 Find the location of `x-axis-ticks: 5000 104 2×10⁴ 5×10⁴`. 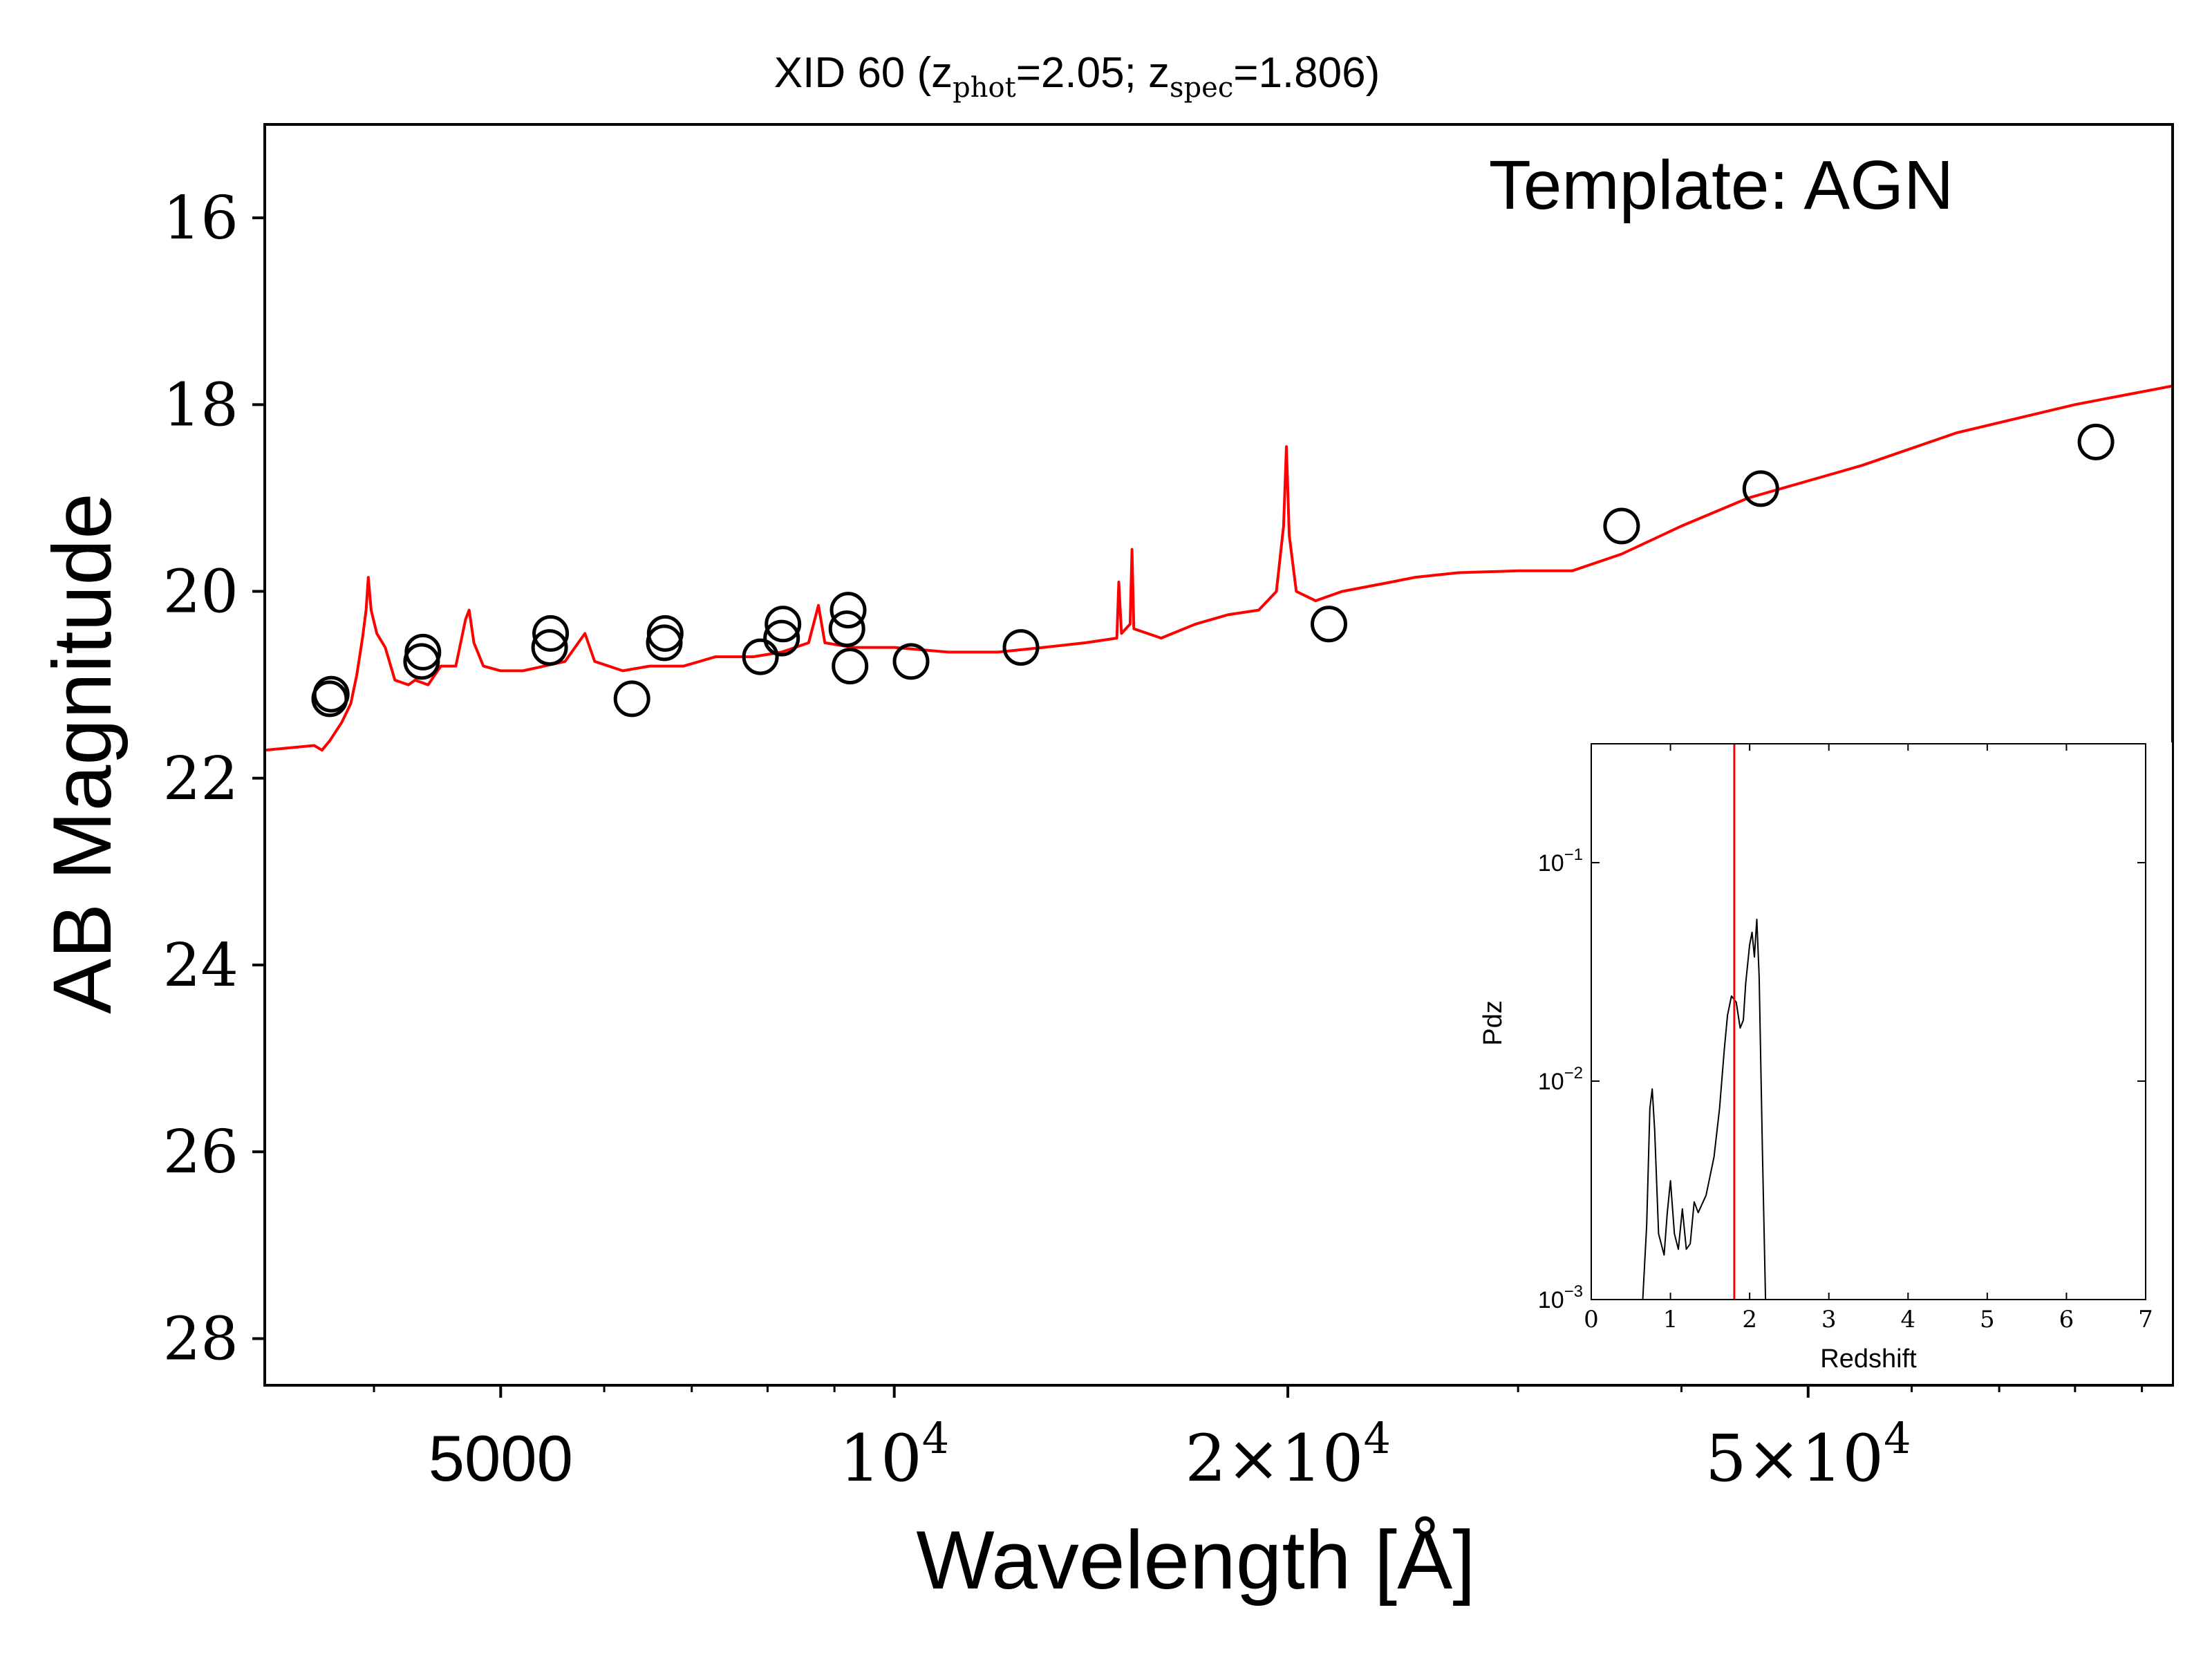

x-axis-ticks: 5000 104 2×10⁴ 5×10⁴ is located at coordinates (1258, 1441).